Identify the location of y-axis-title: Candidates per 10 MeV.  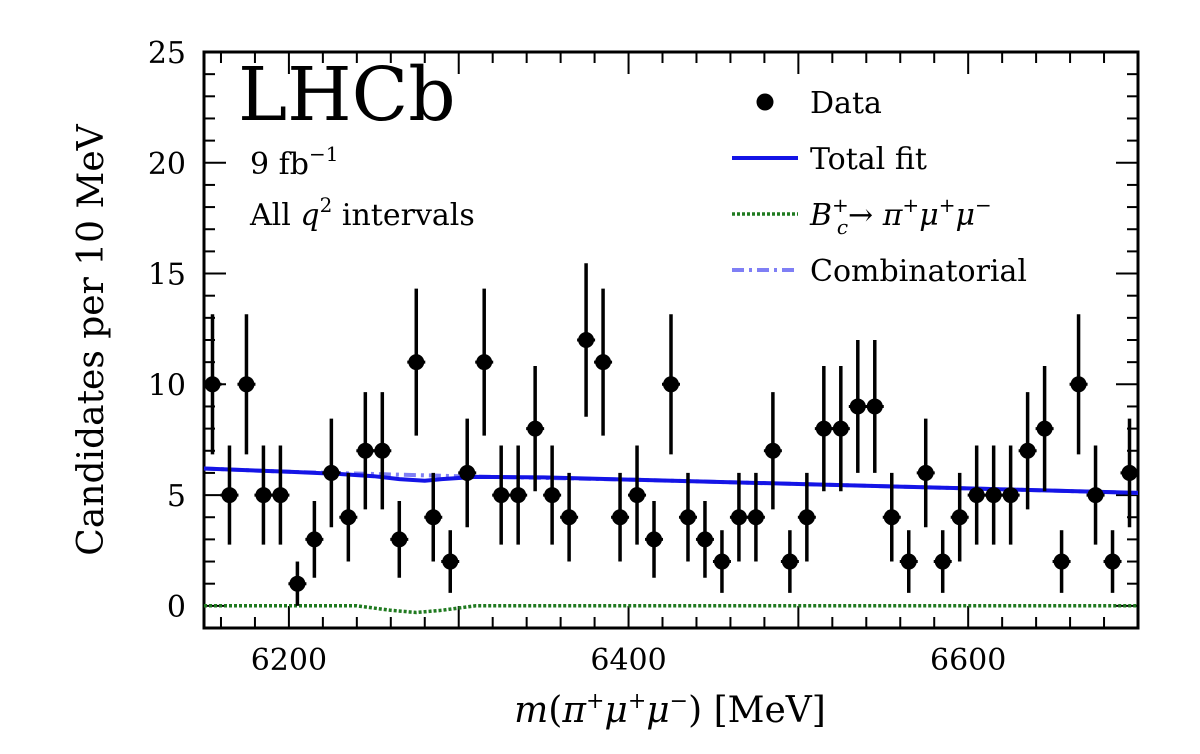
(91, 339).